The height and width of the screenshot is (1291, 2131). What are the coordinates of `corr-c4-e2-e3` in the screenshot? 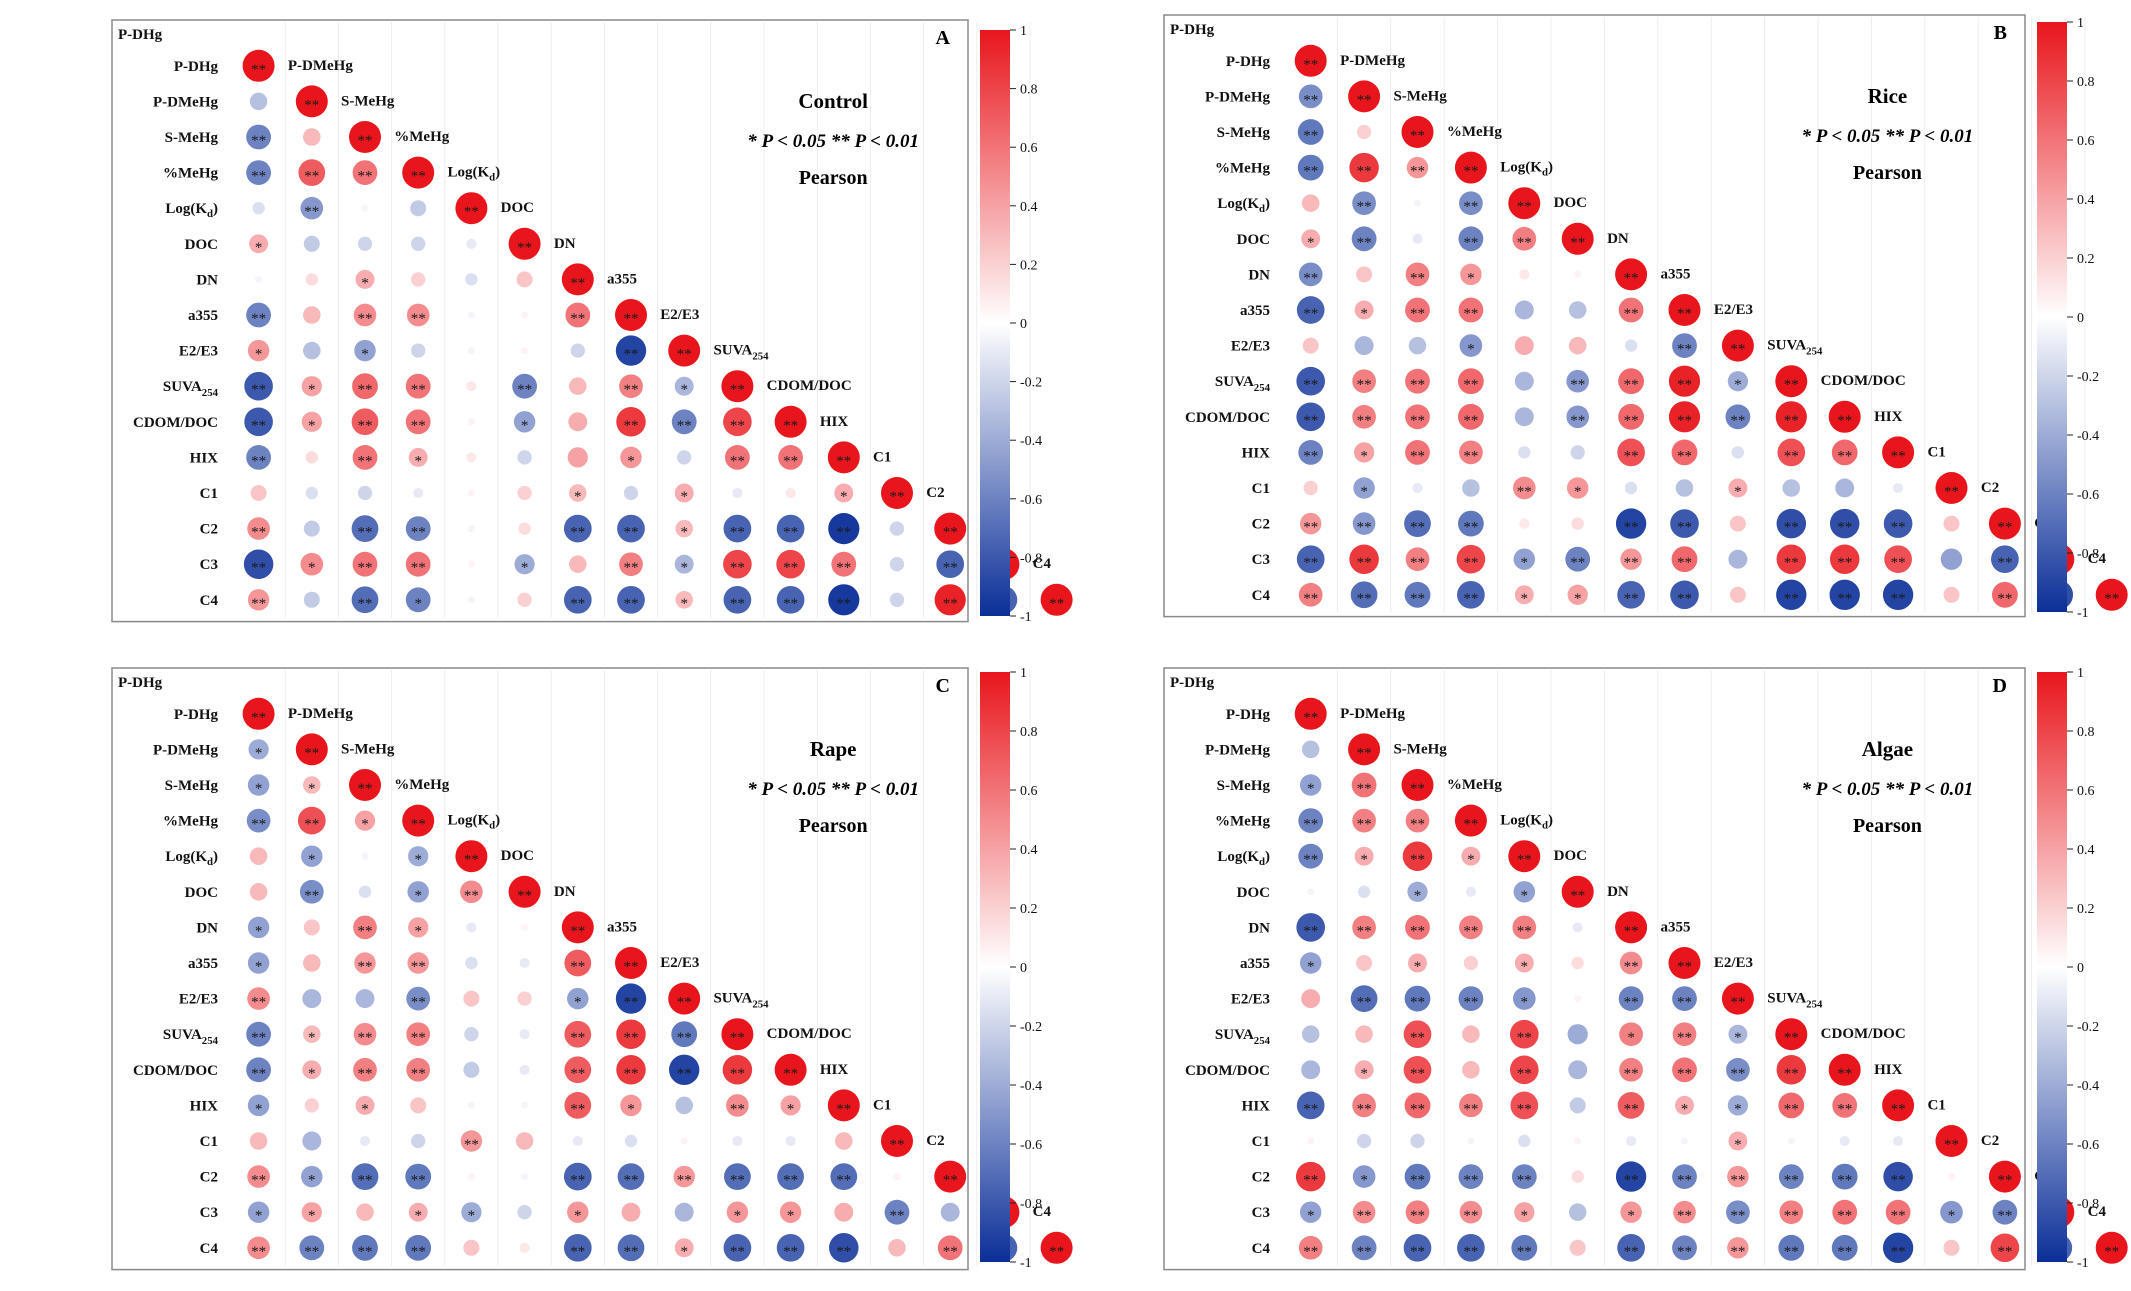 It's located at (1737, 594).